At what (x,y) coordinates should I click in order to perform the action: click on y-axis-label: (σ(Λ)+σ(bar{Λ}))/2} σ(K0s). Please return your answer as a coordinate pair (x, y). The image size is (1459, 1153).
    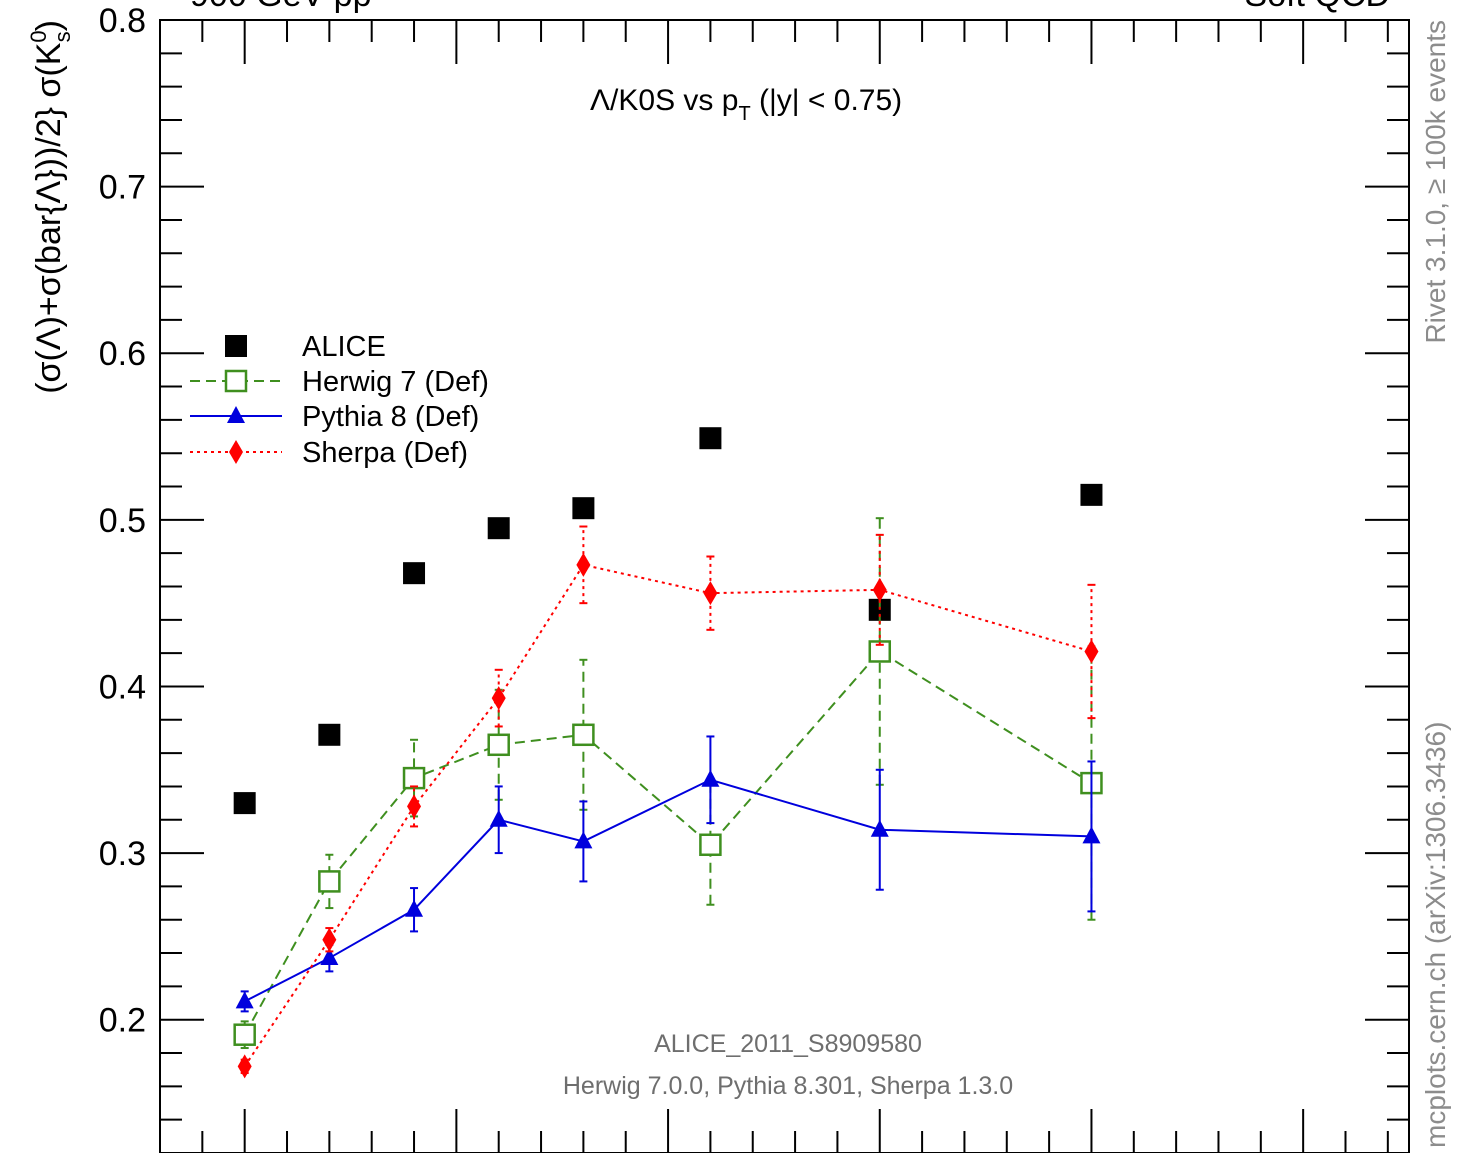
    Looking at the image, I should click on (50, 207).